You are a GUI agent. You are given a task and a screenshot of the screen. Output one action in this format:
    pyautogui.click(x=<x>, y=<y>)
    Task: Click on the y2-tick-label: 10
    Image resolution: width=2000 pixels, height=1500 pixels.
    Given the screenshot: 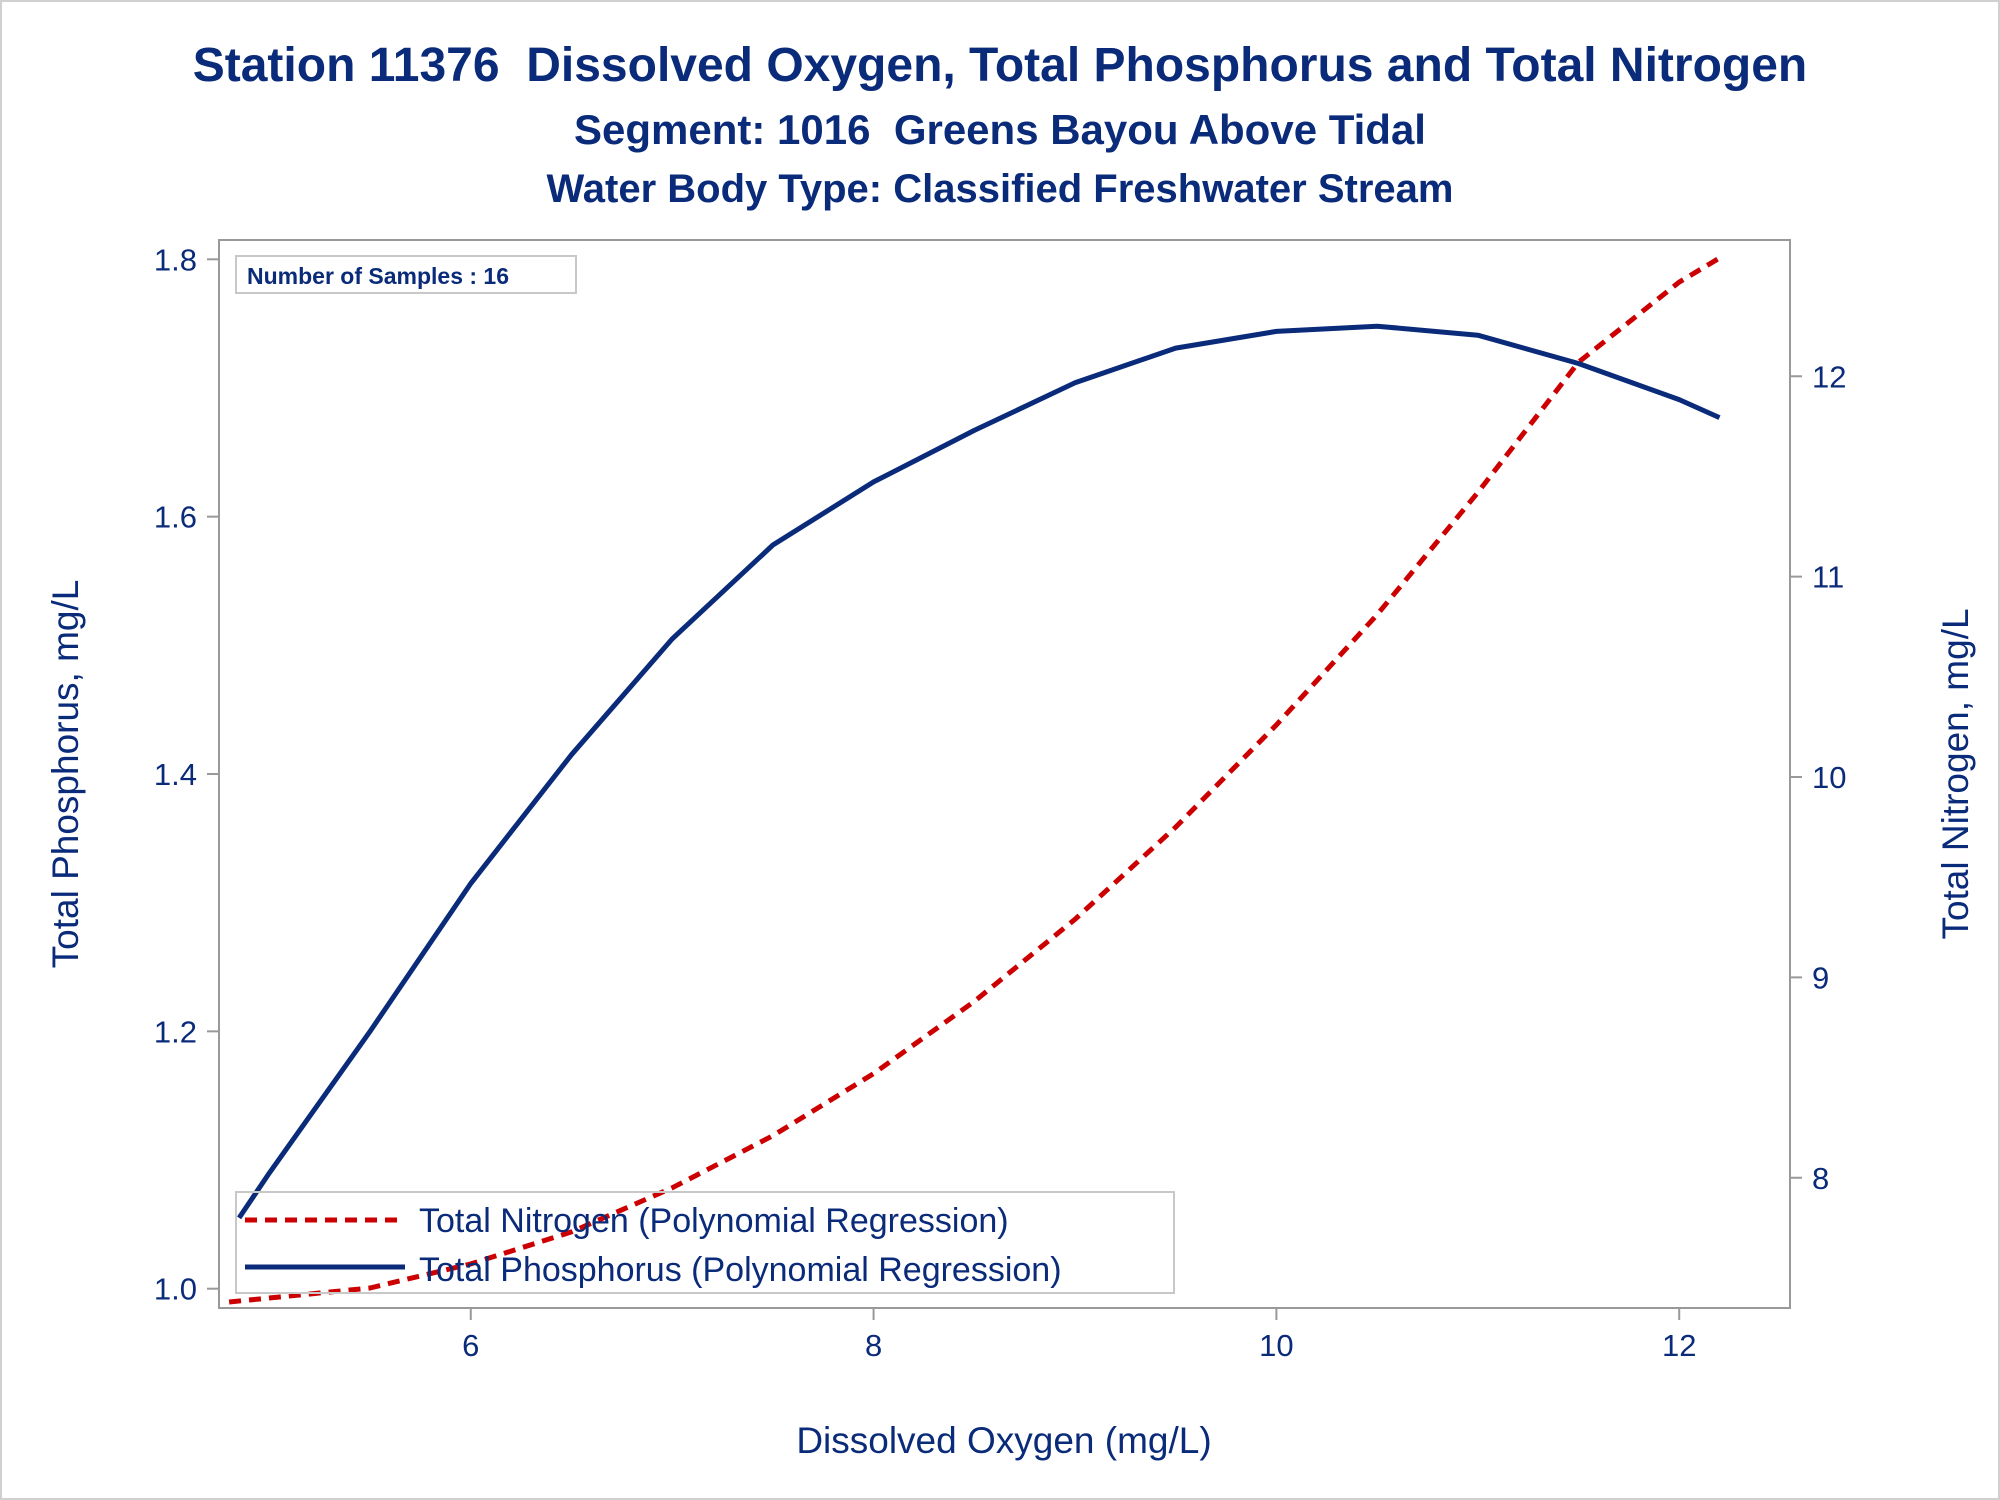 What is the action you would take?
    pyautogui.click(x=1829, y=777)
    